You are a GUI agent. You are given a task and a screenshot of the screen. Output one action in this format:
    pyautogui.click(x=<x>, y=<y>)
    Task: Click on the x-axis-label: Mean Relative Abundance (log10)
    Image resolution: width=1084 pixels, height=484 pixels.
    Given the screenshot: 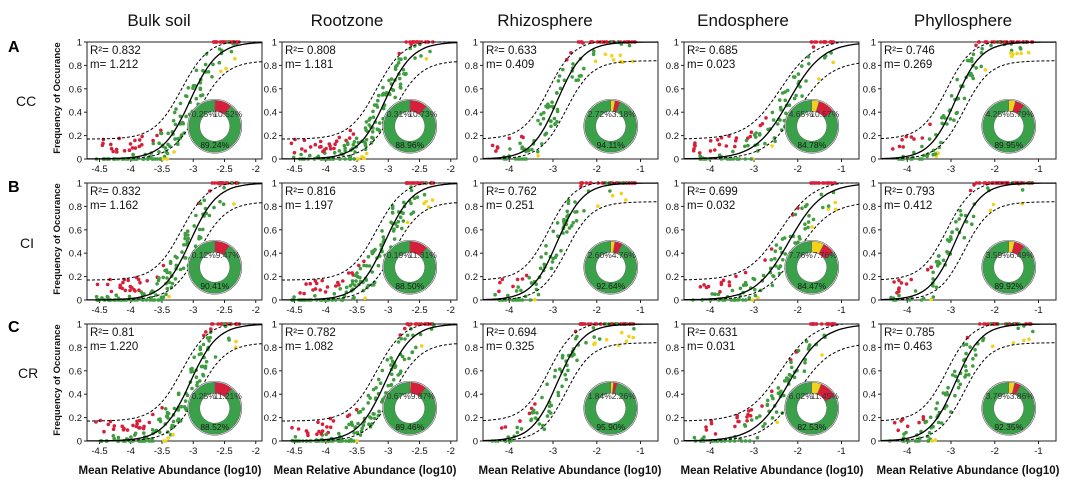 What is the action you would take?
    pyautogui.click(x=968, y=471)
    